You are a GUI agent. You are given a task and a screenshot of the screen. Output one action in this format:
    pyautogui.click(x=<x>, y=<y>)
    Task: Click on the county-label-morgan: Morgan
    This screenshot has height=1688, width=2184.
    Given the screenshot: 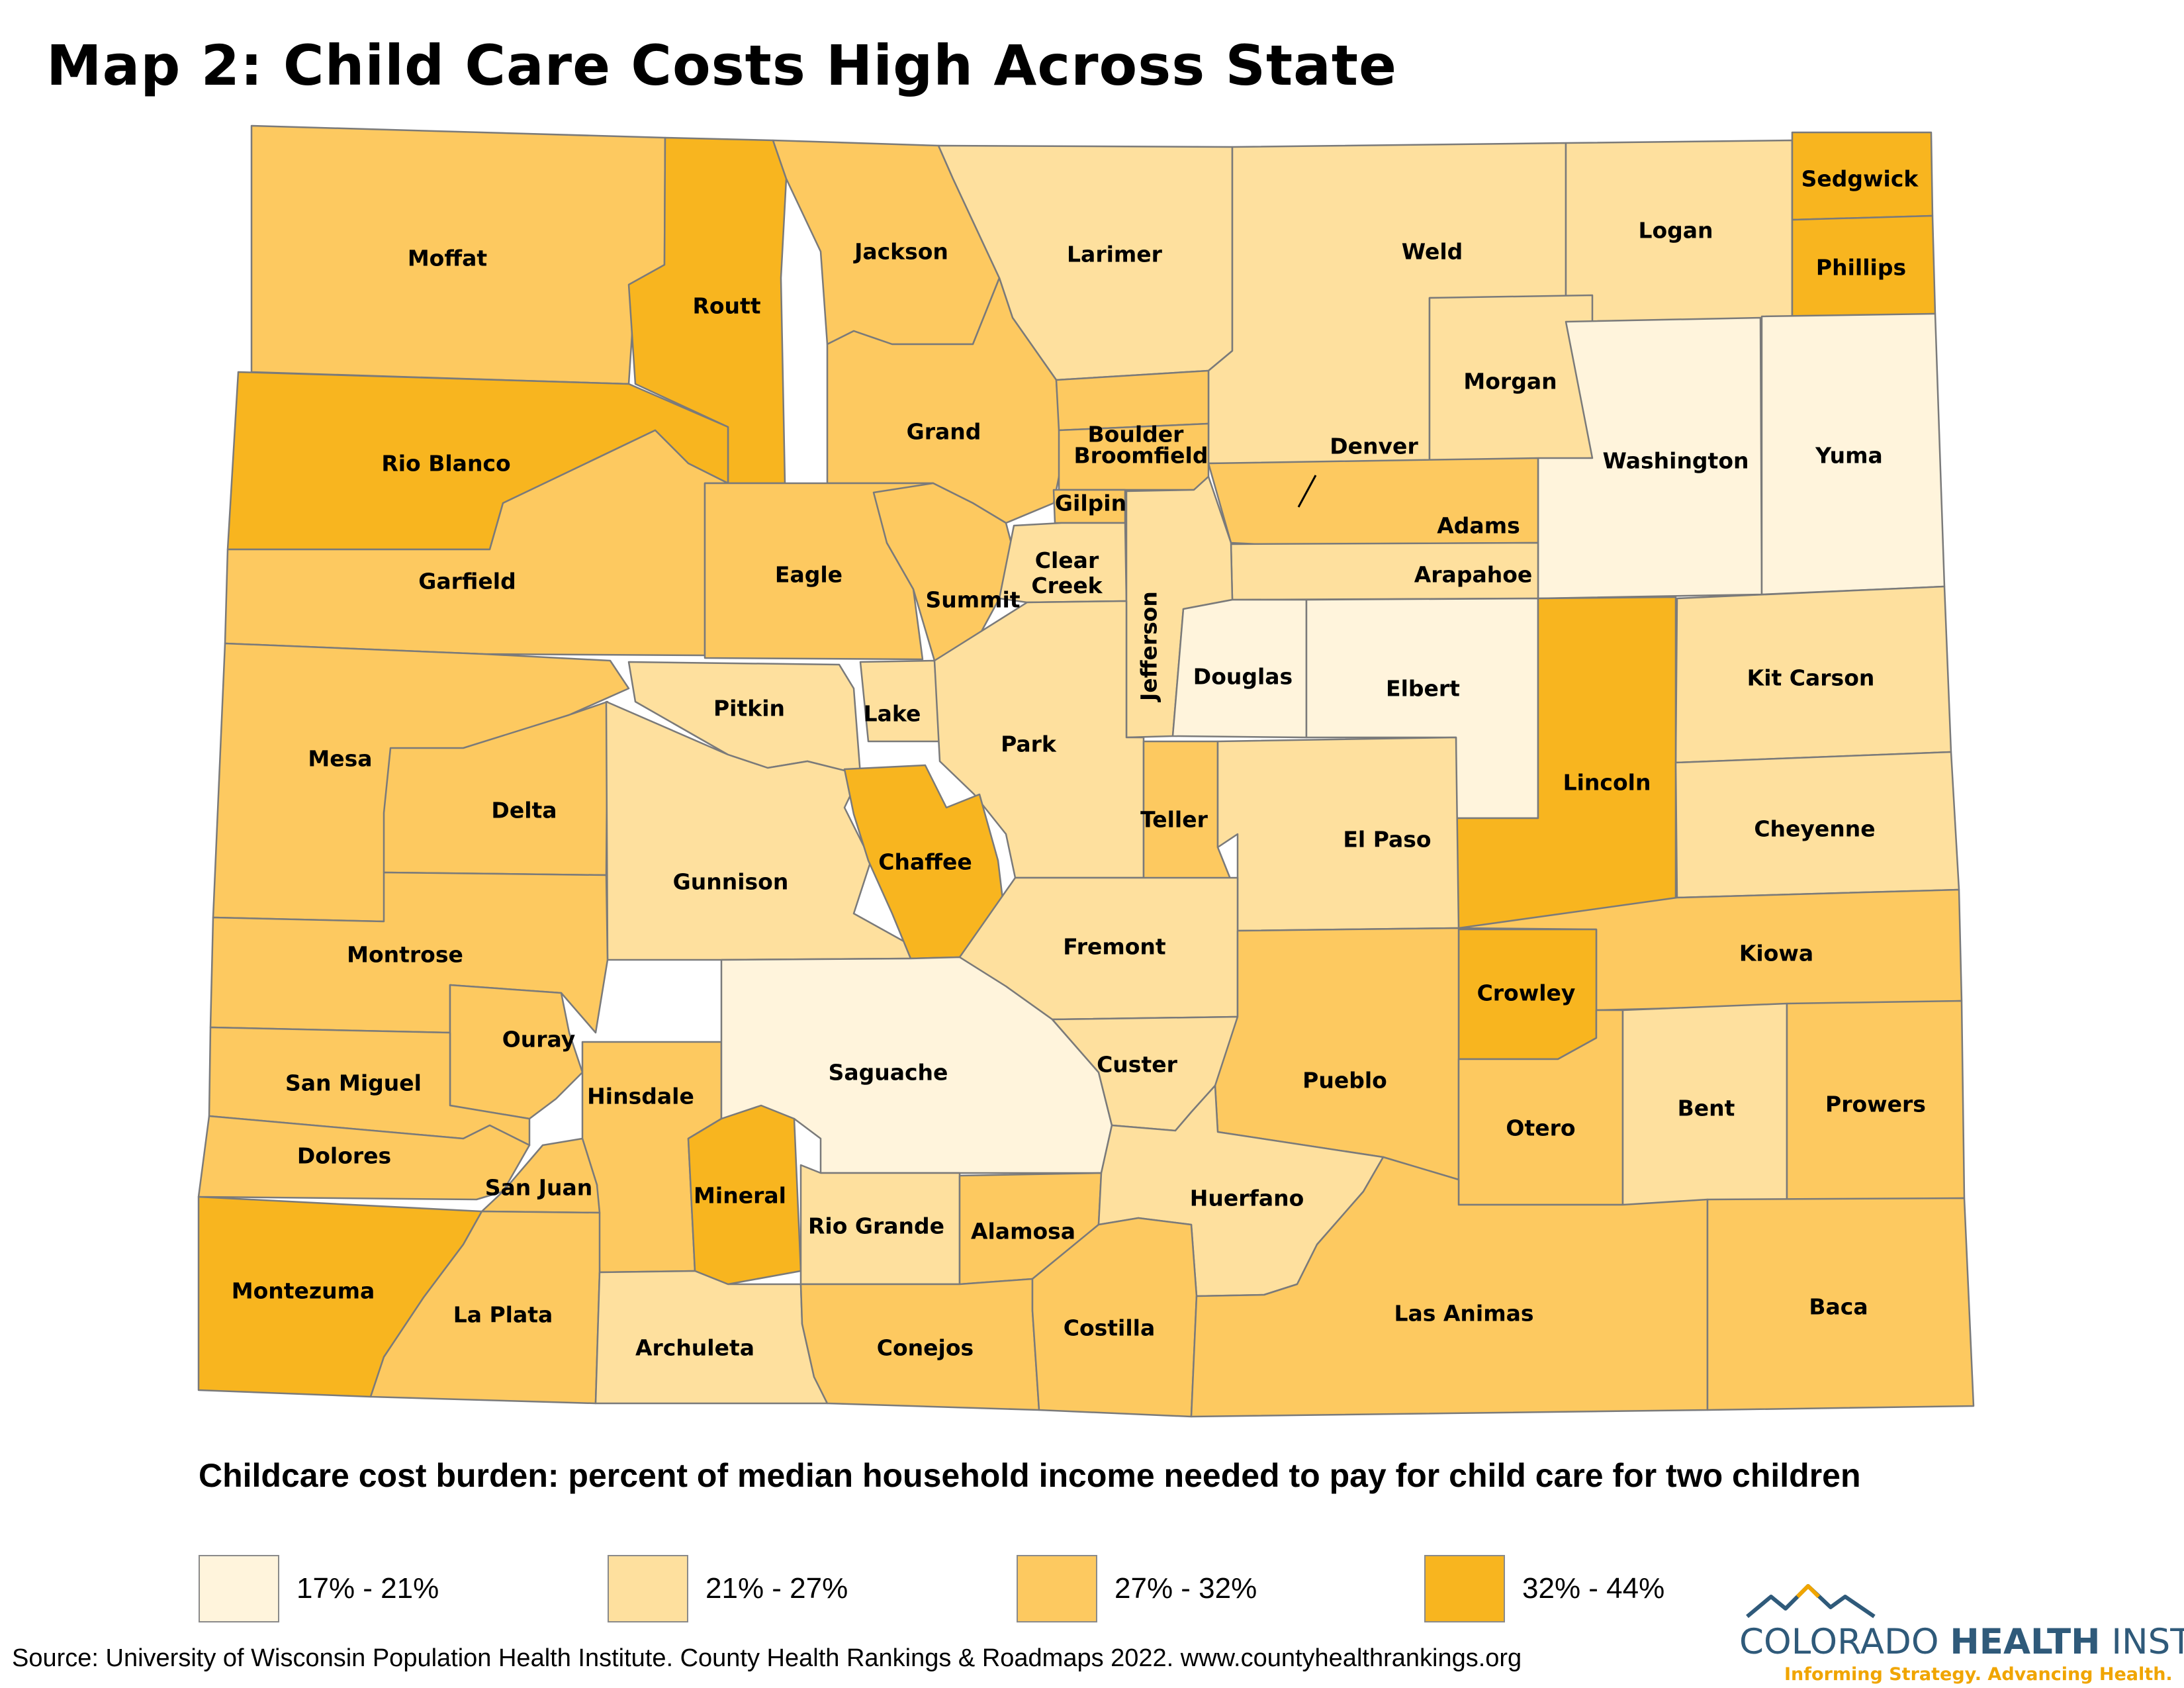 What is the action you would take?
    pyautogui.click(x=1510, y=382)
    